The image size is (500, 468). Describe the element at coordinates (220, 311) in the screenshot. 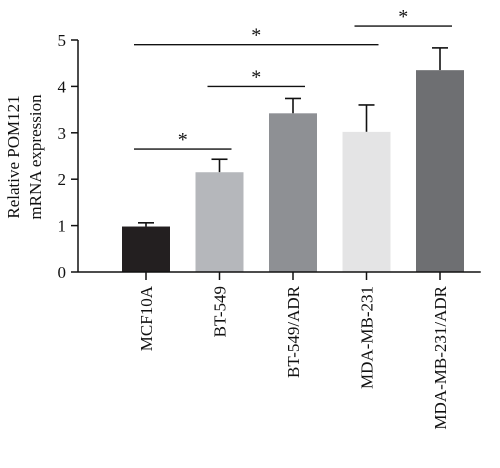

I see `x-tick-label: BT-549` at that location.